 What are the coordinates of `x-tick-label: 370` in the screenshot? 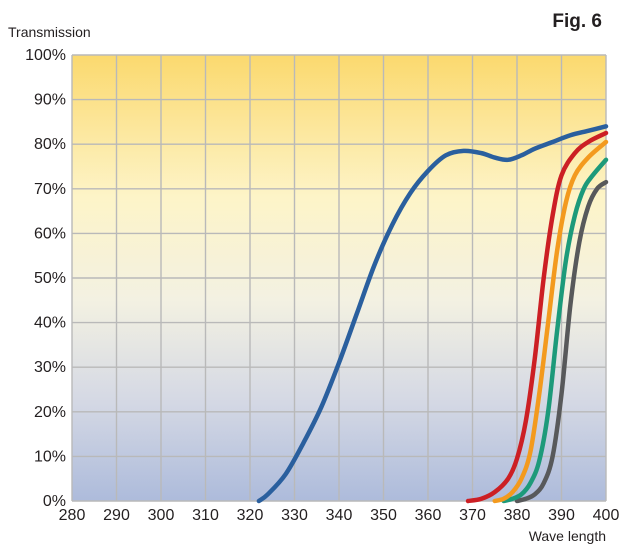 It's located at (472, 515).